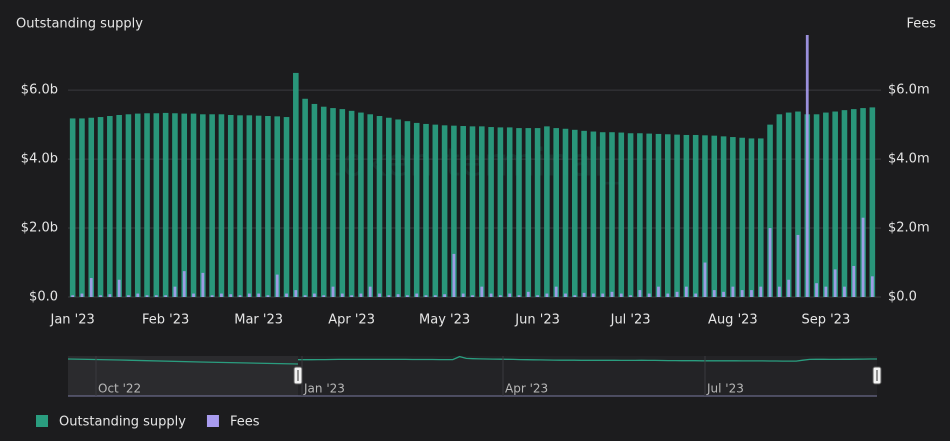 Image resolution: width=950 pixels, height=441 pixels. What do you see at coordinates (79, 24) in the screenshot?
I see `left-axis-title: Outstanding supply` at bounding box center [79, 24].